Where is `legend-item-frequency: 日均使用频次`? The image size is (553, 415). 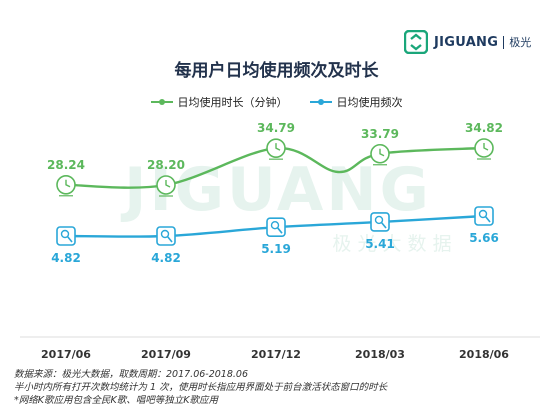 legend-item-frequency: 日均使用频次 is located at coordinates (356, 102).